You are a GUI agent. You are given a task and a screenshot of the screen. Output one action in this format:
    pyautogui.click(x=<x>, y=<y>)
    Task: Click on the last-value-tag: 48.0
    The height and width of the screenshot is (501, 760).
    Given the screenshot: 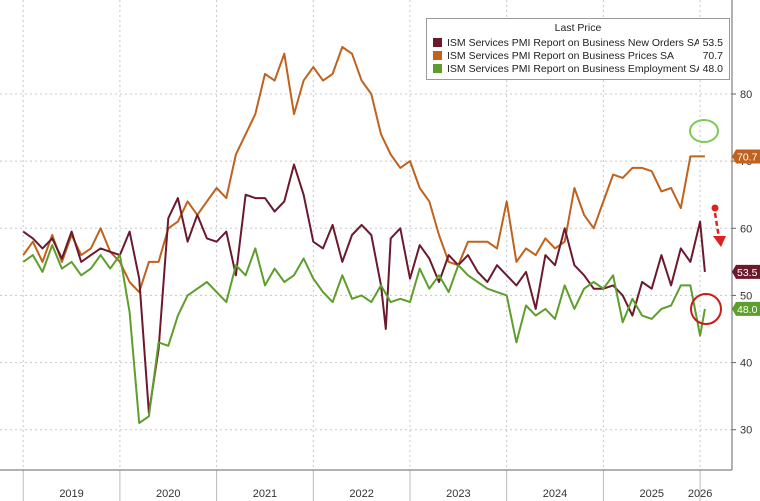 What is the action you would take?
    pyautogui.click(x=746, y=308)
    